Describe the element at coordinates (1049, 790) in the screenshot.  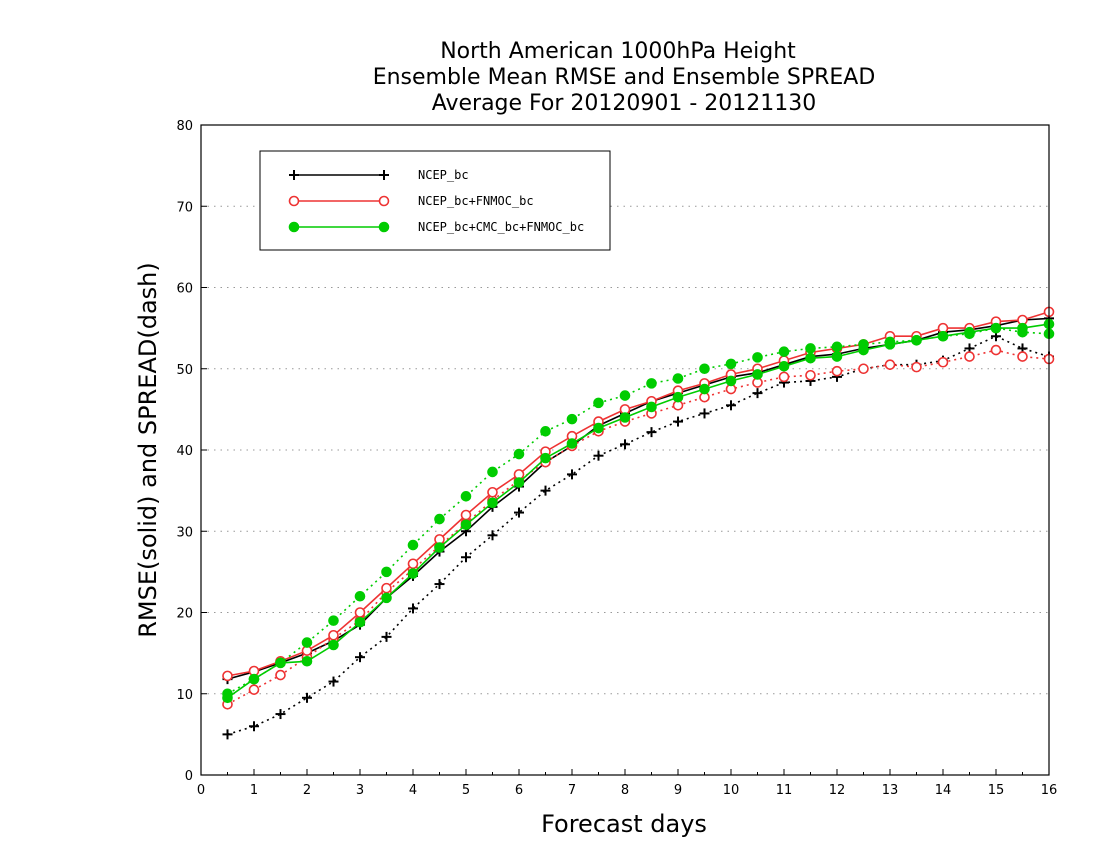
I see `x-tick-label: 16` at that location.